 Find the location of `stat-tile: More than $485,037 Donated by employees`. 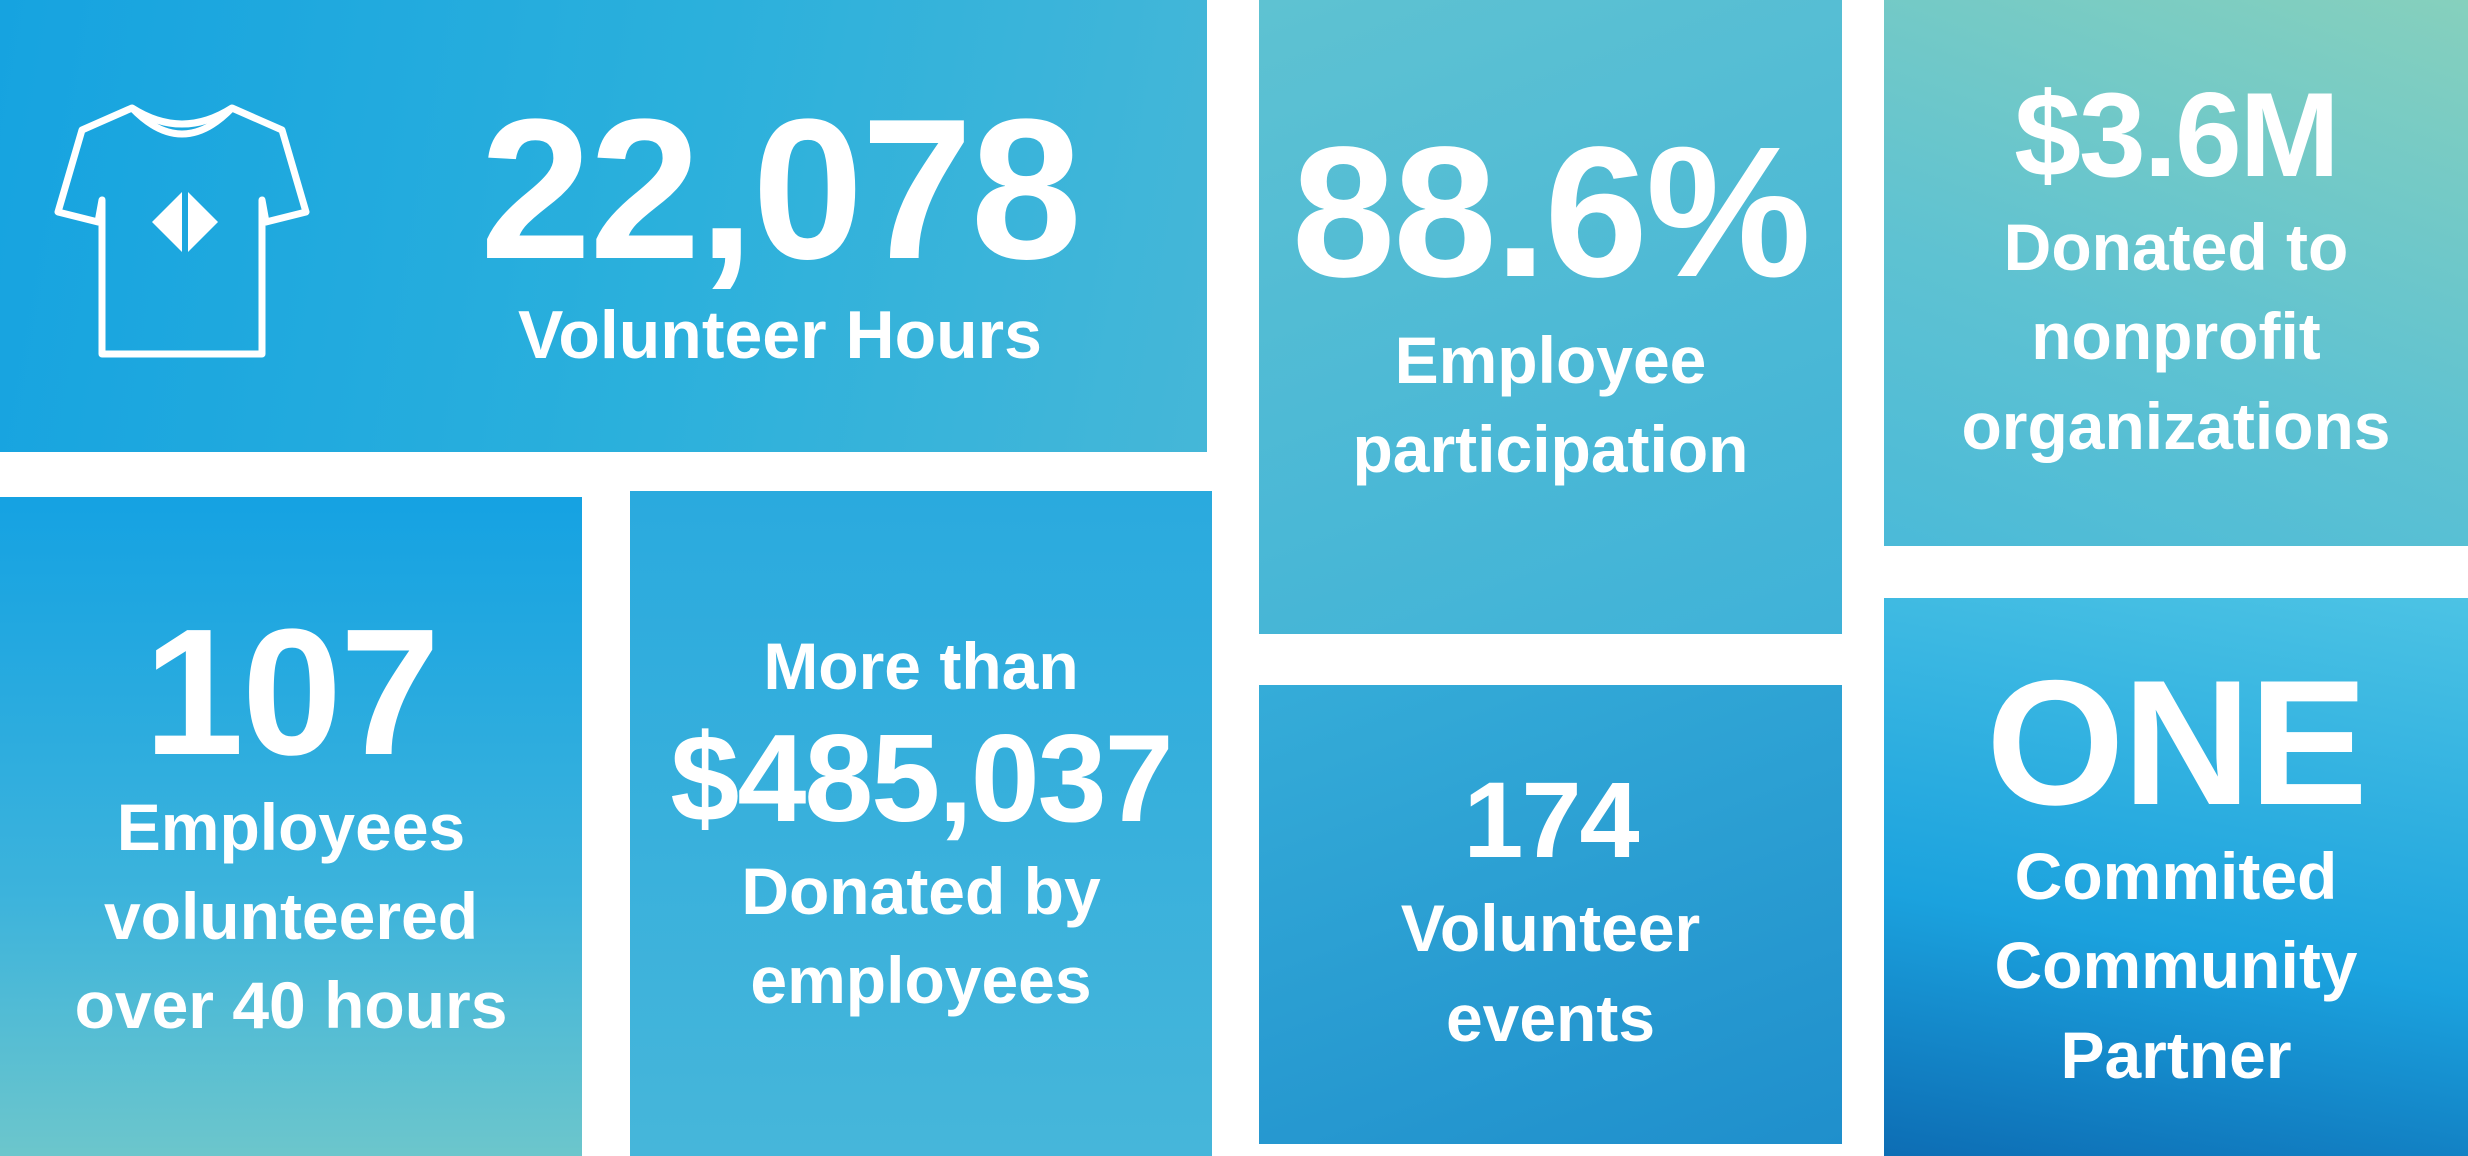

stat-tile: More than $485,037 Donated by employees is located at coordinates (921, 823).